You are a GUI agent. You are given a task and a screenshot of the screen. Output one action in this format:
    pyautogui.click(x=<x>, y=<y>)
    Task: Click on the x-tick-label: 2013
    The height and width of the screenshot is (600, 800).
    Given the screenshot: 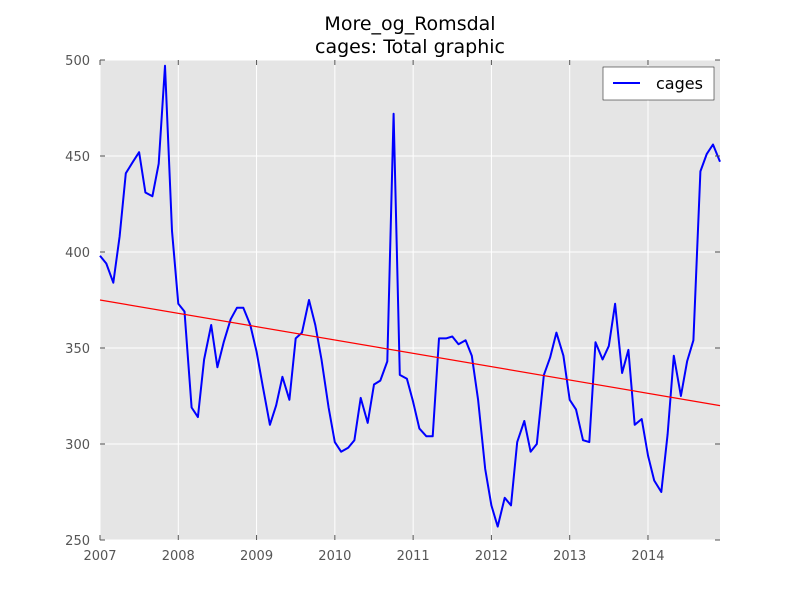 What is the action you would take?
    pyautogui.click(x=569, y=556)
    